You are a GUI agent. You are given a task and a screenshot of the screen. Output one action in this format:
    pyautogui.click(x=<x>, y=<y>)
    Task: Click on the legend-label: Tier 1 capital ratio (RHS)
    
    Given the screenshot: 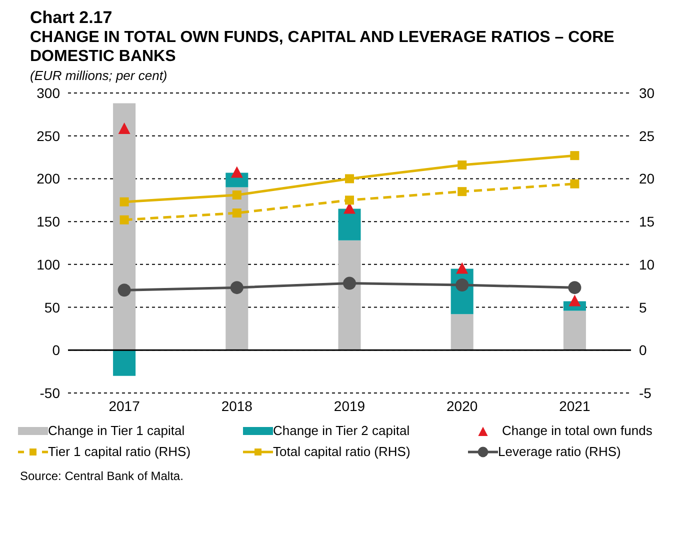 What is the action you would take?
    pyautogui.click(x=119, y=451)
    